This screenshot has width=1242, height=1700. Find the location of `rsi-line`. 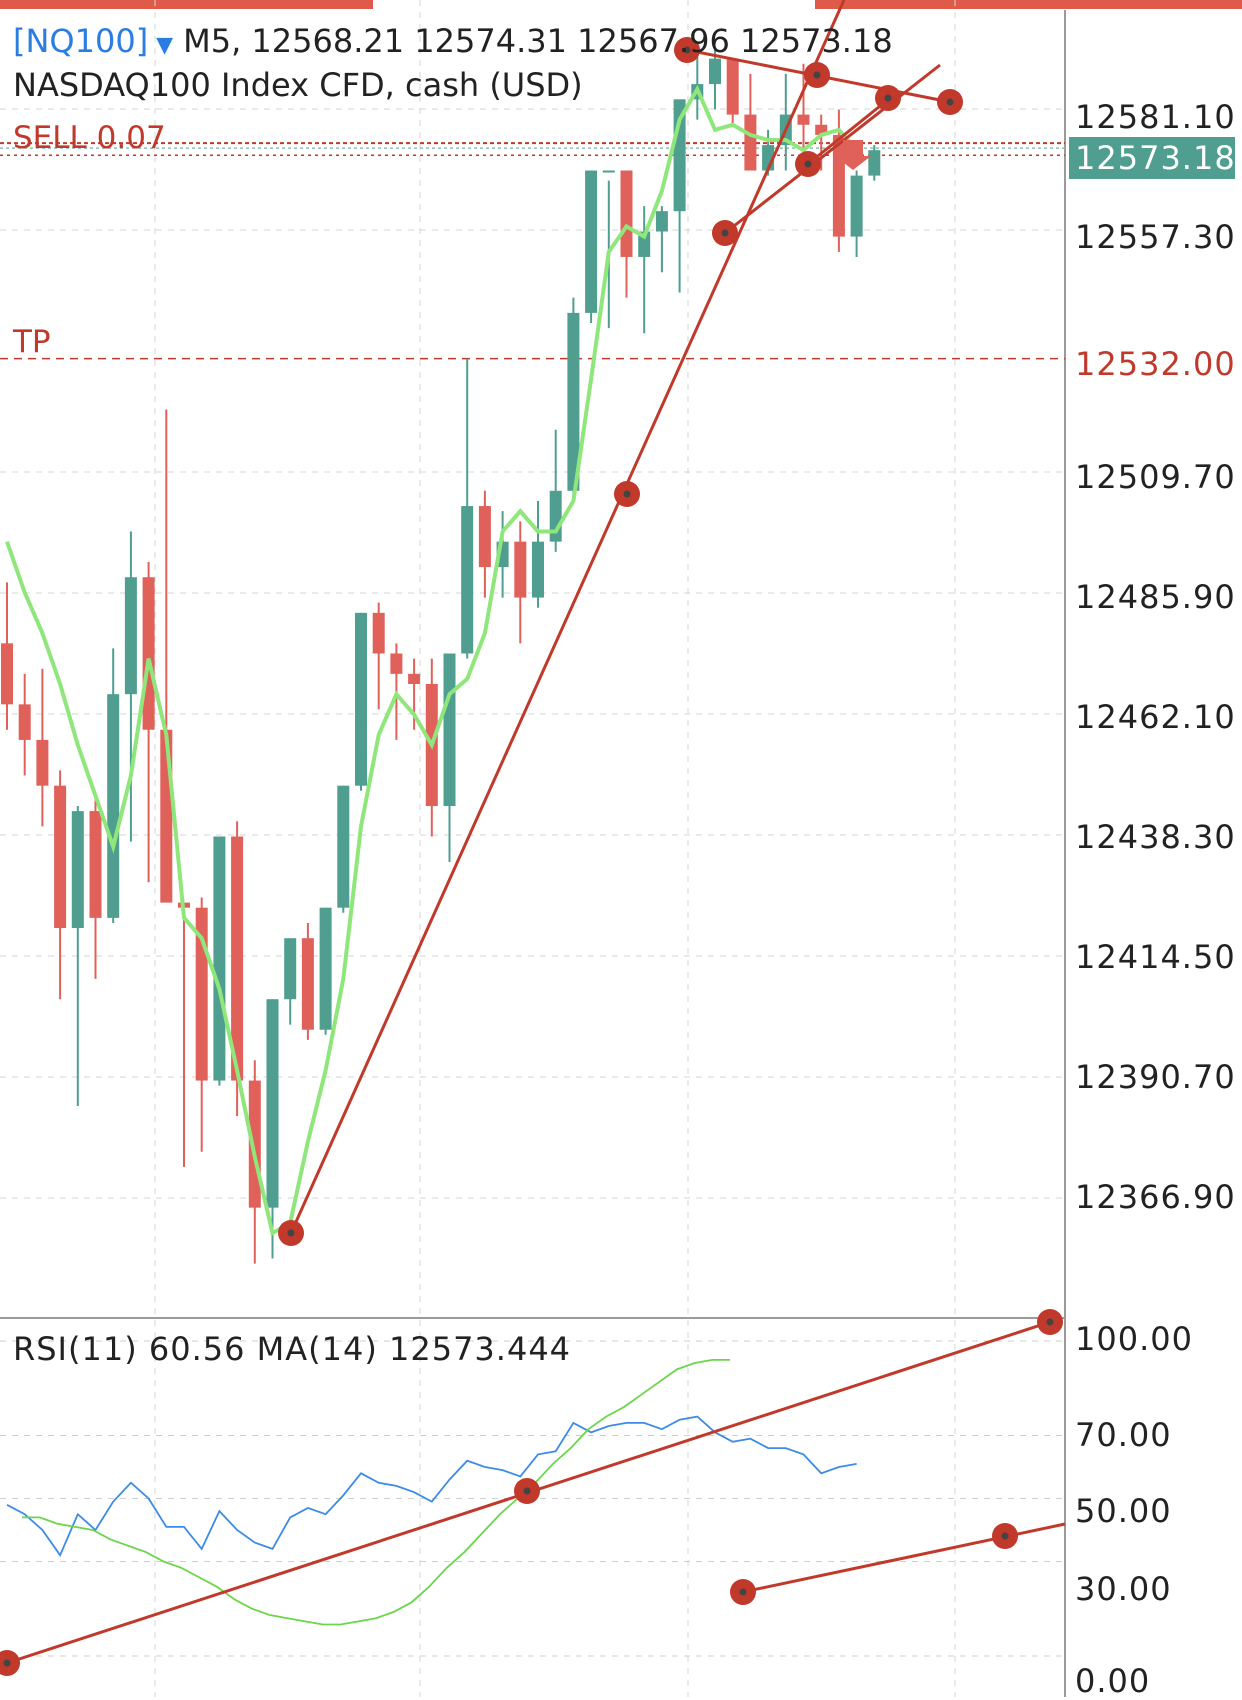

rsi-line is located at coordinates (431, 1486).